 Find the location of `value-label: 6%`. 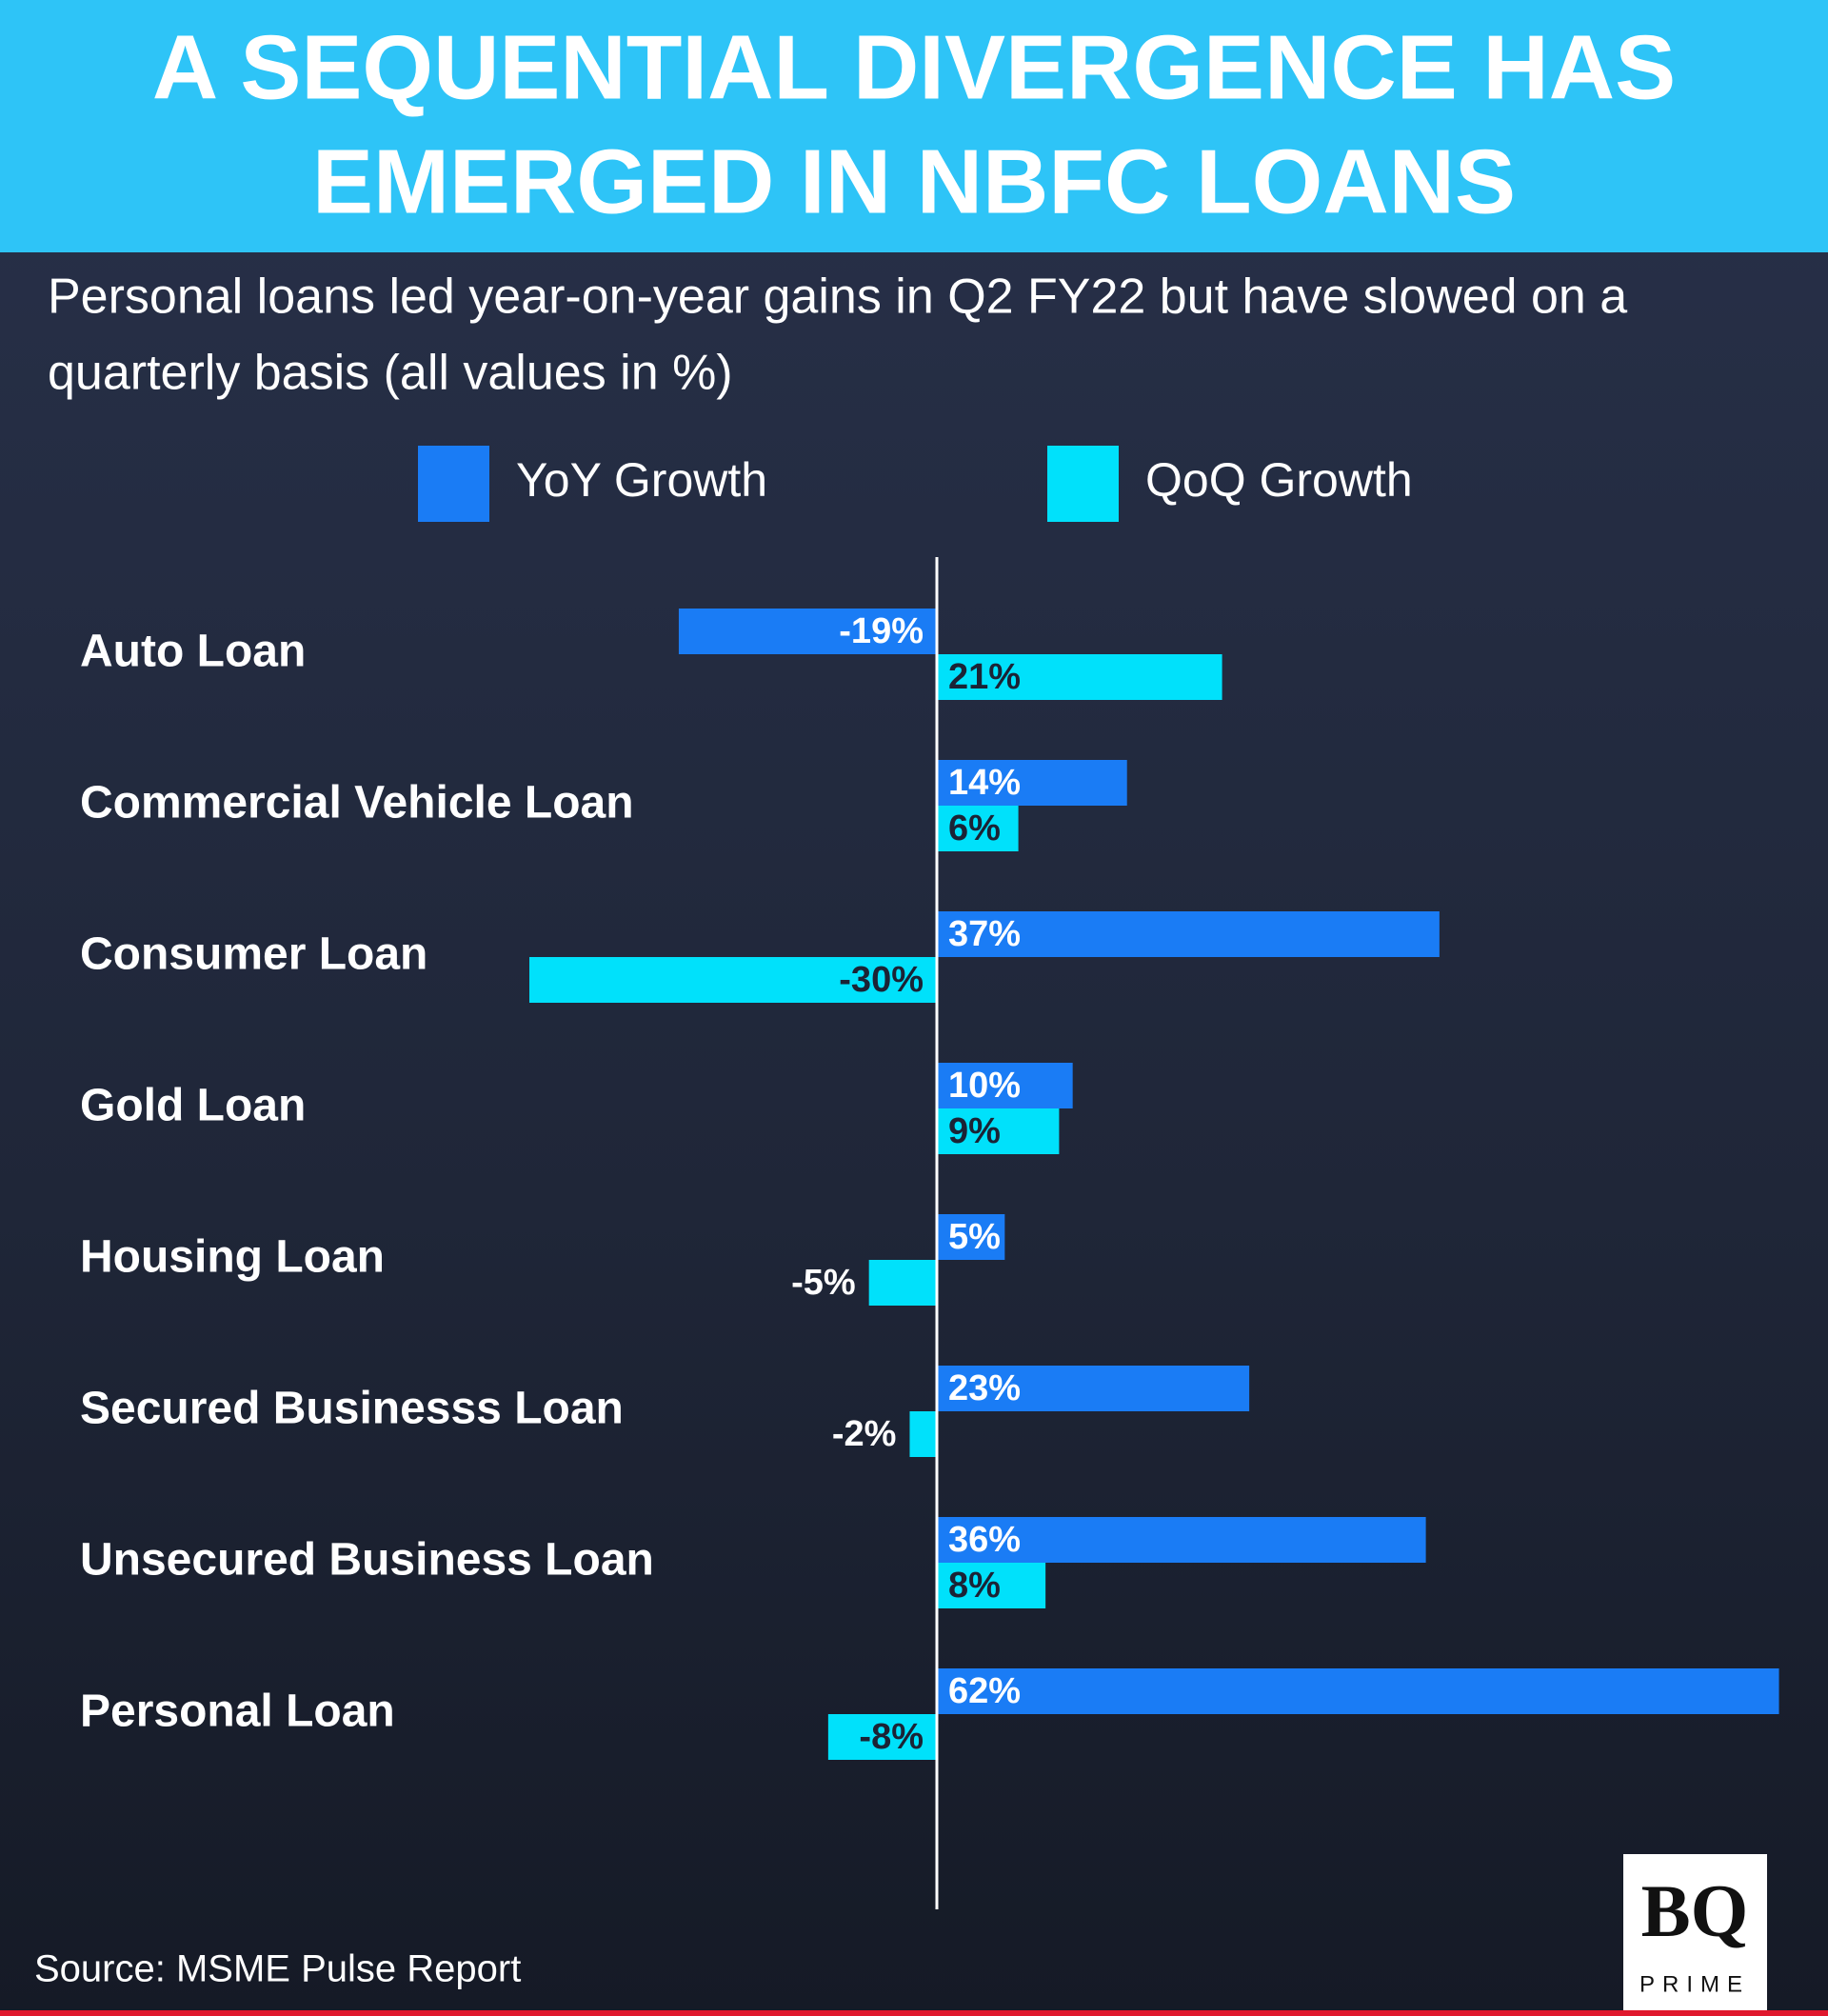

value-label: 6% is located at coordinates (974, 828).